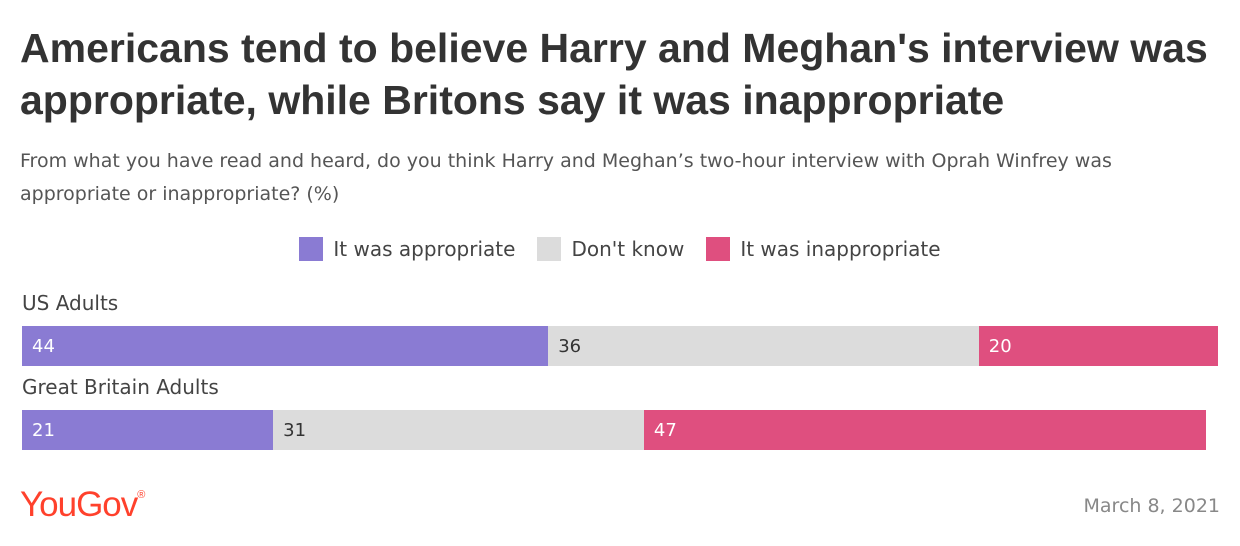 The image size is (1240, 546). What do you see at coordinates (79, 504) in the screenshot?
I see `brand-text: YouGov` at bounding box center [79, 504].